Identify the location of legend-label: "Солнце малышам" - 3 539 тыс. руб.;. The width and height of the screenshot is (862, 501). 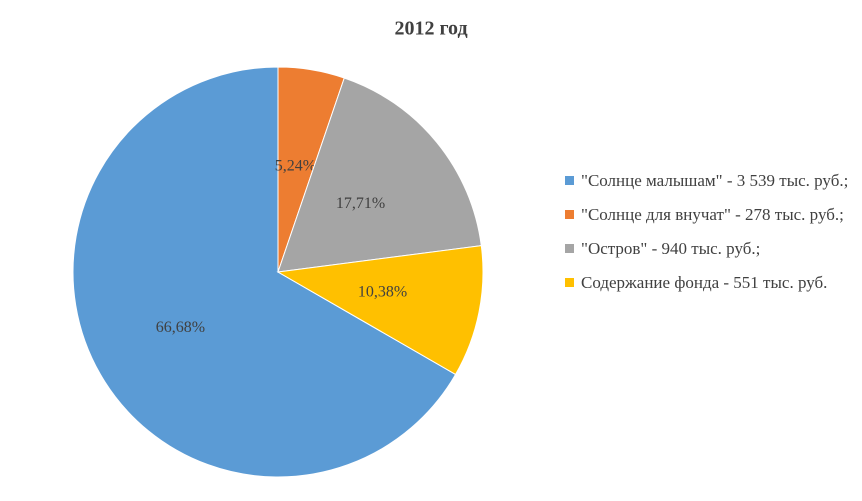
(715, 180).